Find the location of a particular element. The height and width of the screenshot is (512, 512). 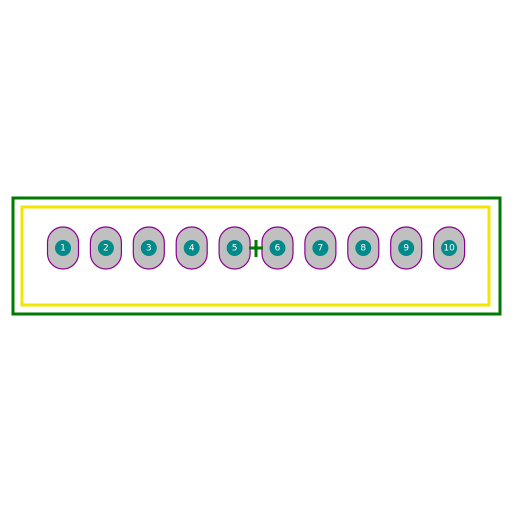

pad-9: 9 is located at coordinates (406, 248).